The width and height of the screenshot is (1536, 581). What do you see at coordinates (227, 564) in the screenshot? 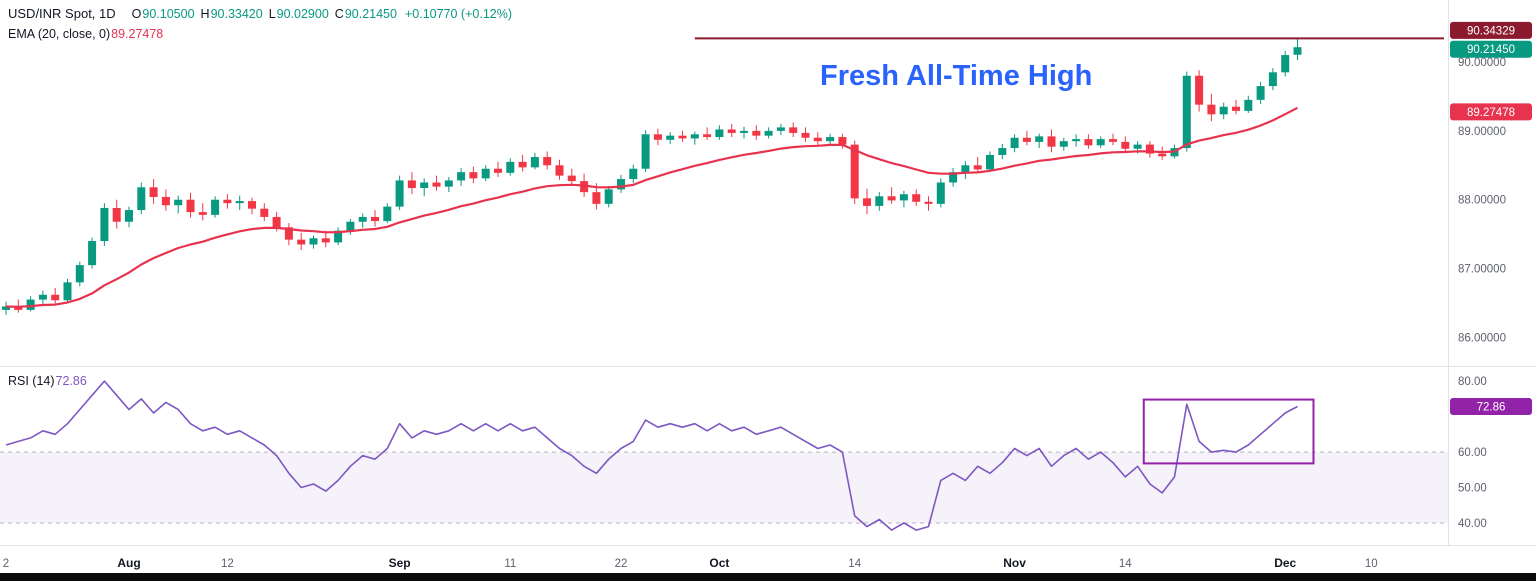
I see `time-axis-label: 12` at bounding box center [227, 564].